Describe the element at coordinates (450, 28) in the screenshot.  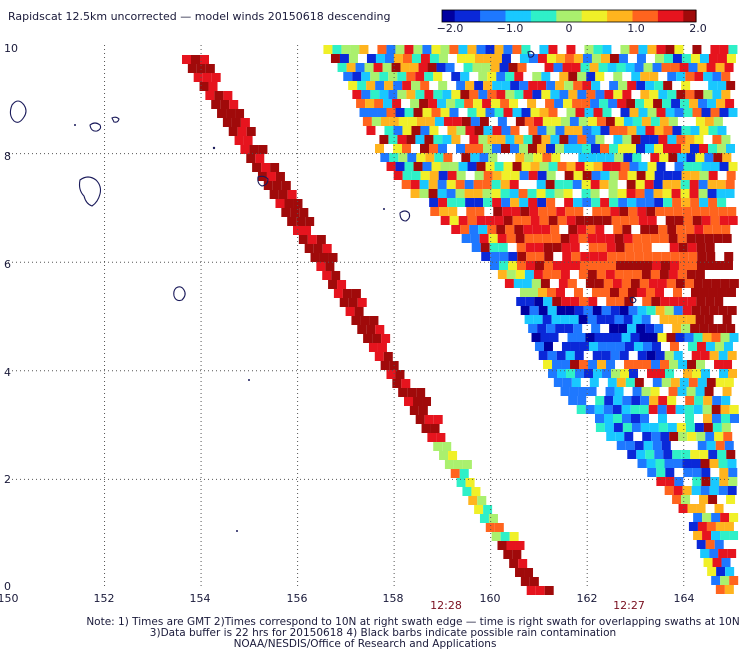
I see `colorbar-tick-label: −2.0` at that location.